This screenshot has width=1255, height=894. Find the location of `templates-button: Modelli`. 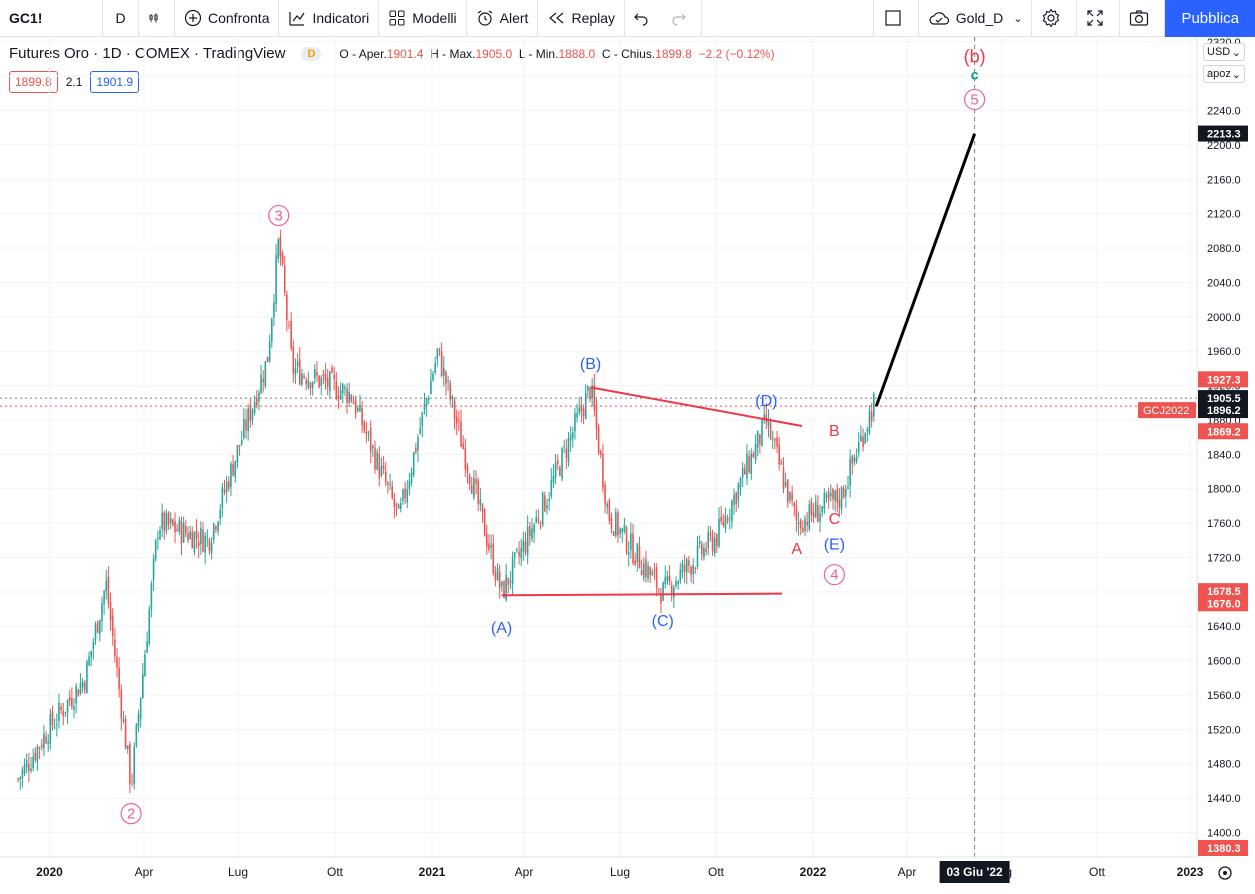

templates-button: Modelli is located at coordinates (423, 18).